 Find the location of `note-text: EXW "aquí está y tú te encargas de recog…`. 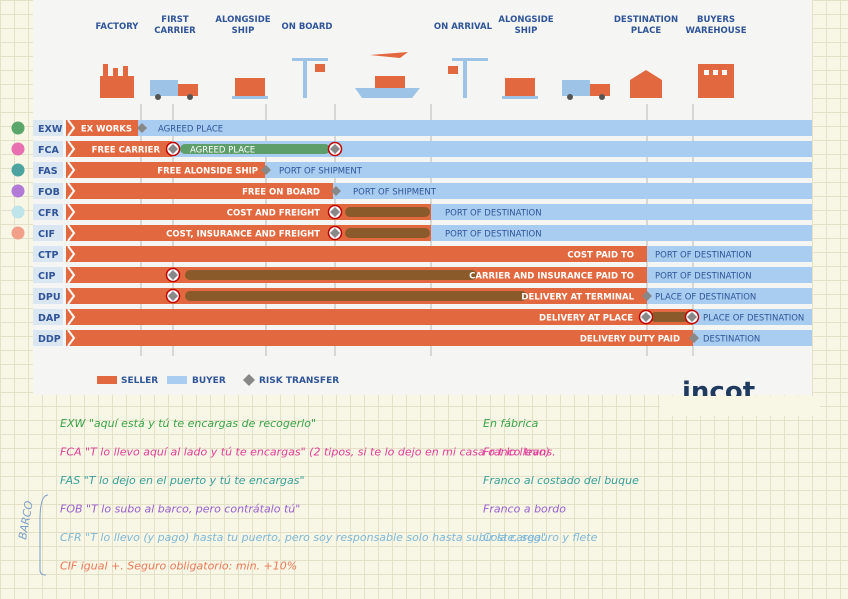

note-text: EXW "aquí está y tú te encargas de recog… is located at coordinates (188, 423).